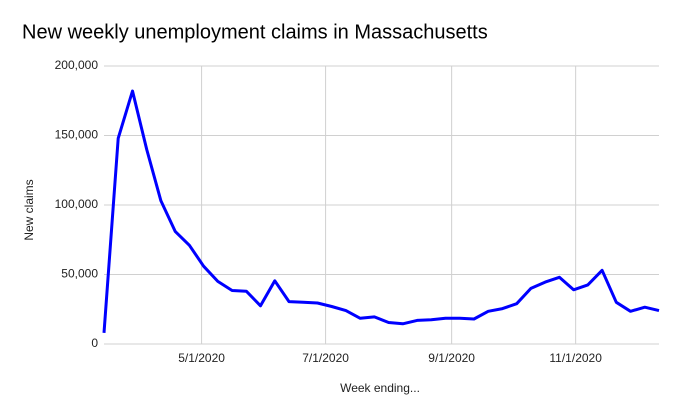  Describe the element at coordinates (575, 358) in the screenshot. I see `x-tick-label: 11/1/2020` at that location.